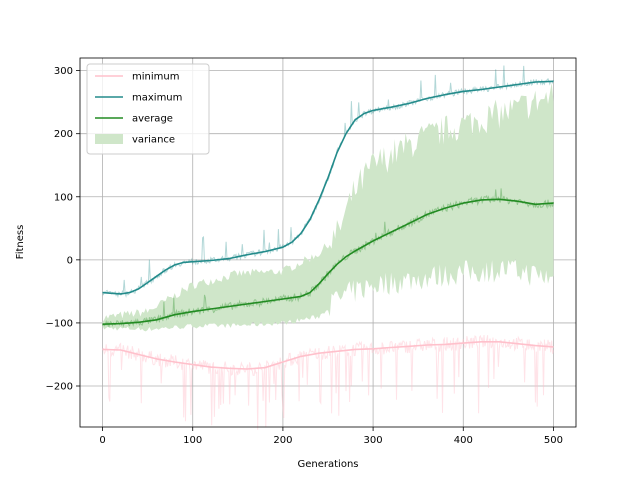 The height and width of the screenshot is (480, 640). What do you see at coordinates (155, 77) in the screenshot?
I see `minimum-legend-label: minimum` at bounding box center [155, 77].